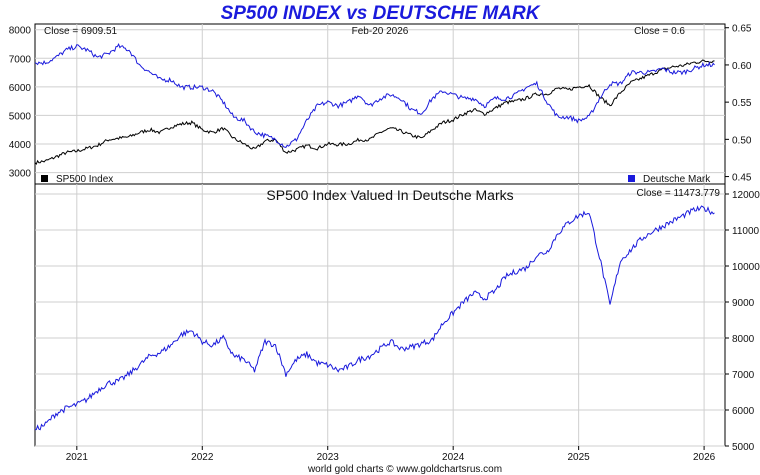 Image resolution: width=760 pixels, height=475 pixels. What do you see at coordinates (631, 178) in the screenshot?
I see `legend-dem-swatch` at bounding box center [631, 178].